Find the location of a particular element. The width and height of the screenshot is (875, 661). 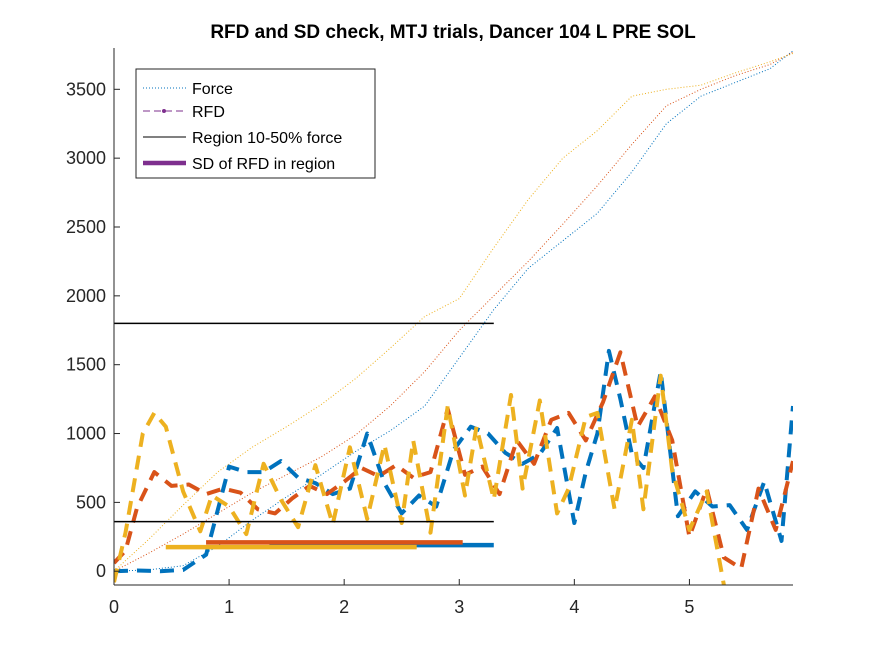

y-tick-label: 2500 is located at coordinates (86, 227).